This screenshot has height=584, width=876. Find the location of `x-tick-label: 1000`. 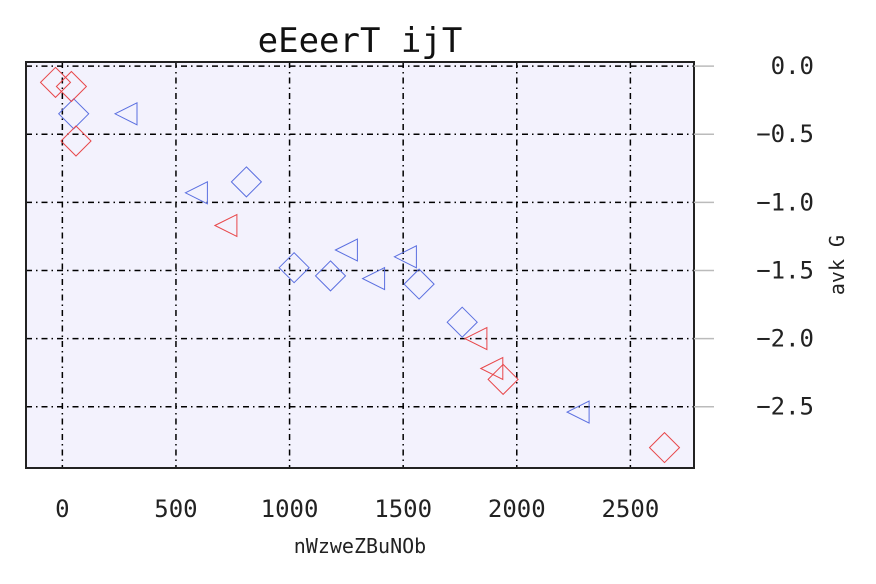

x-tick-label: 1000 is located at coordinates (290, 509).